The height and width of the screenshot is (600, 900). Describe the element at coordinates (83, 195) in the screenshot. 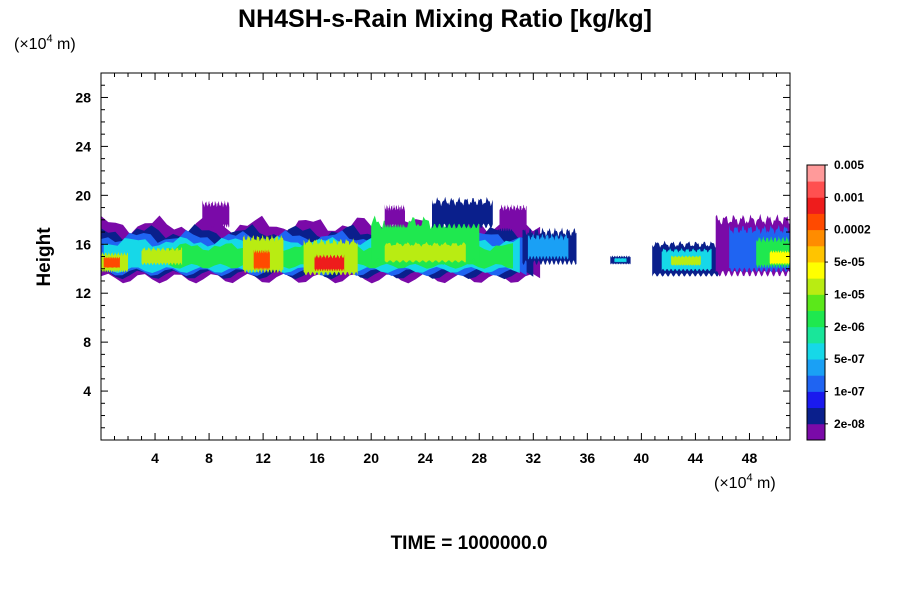

I see `y-tick-label: 20` at that location.